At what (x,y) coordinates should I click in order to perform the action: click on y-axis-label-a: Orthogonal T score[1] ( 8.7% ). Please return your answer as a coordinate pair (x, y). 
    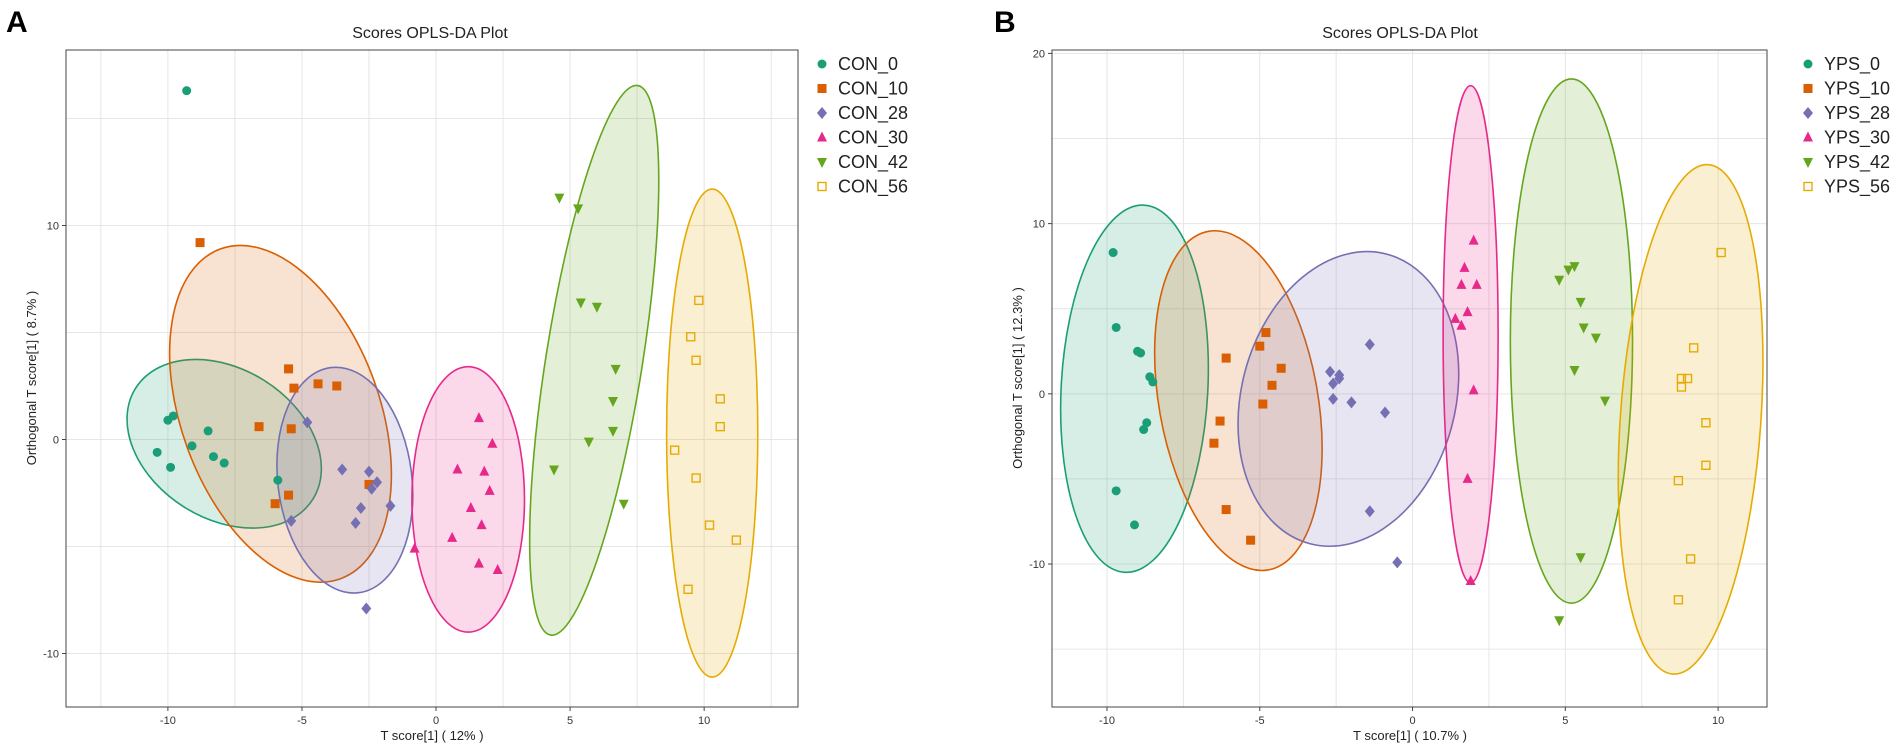
    Looking at the image, I should click on (31, 378).